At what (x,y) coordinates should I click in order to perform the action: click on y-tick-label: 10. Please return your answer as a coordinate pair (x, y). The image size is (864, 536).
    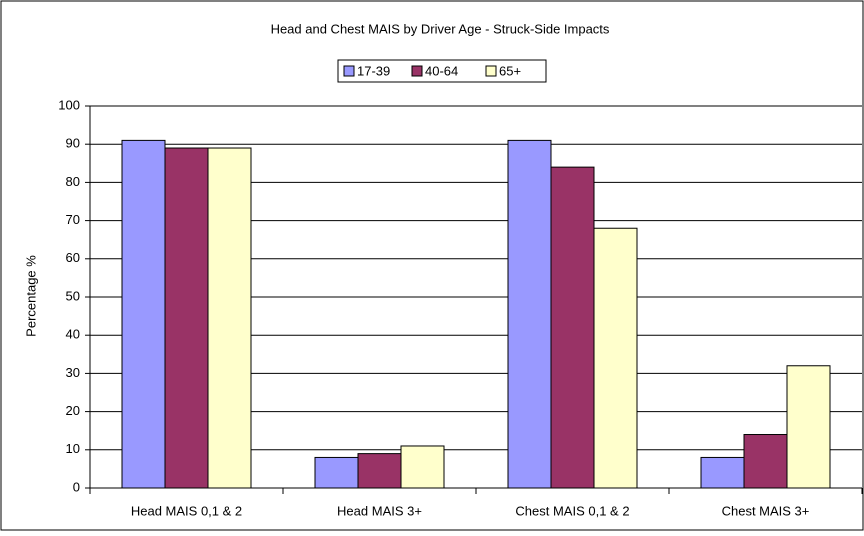
    Looking at the image, I should click on (73, 448).